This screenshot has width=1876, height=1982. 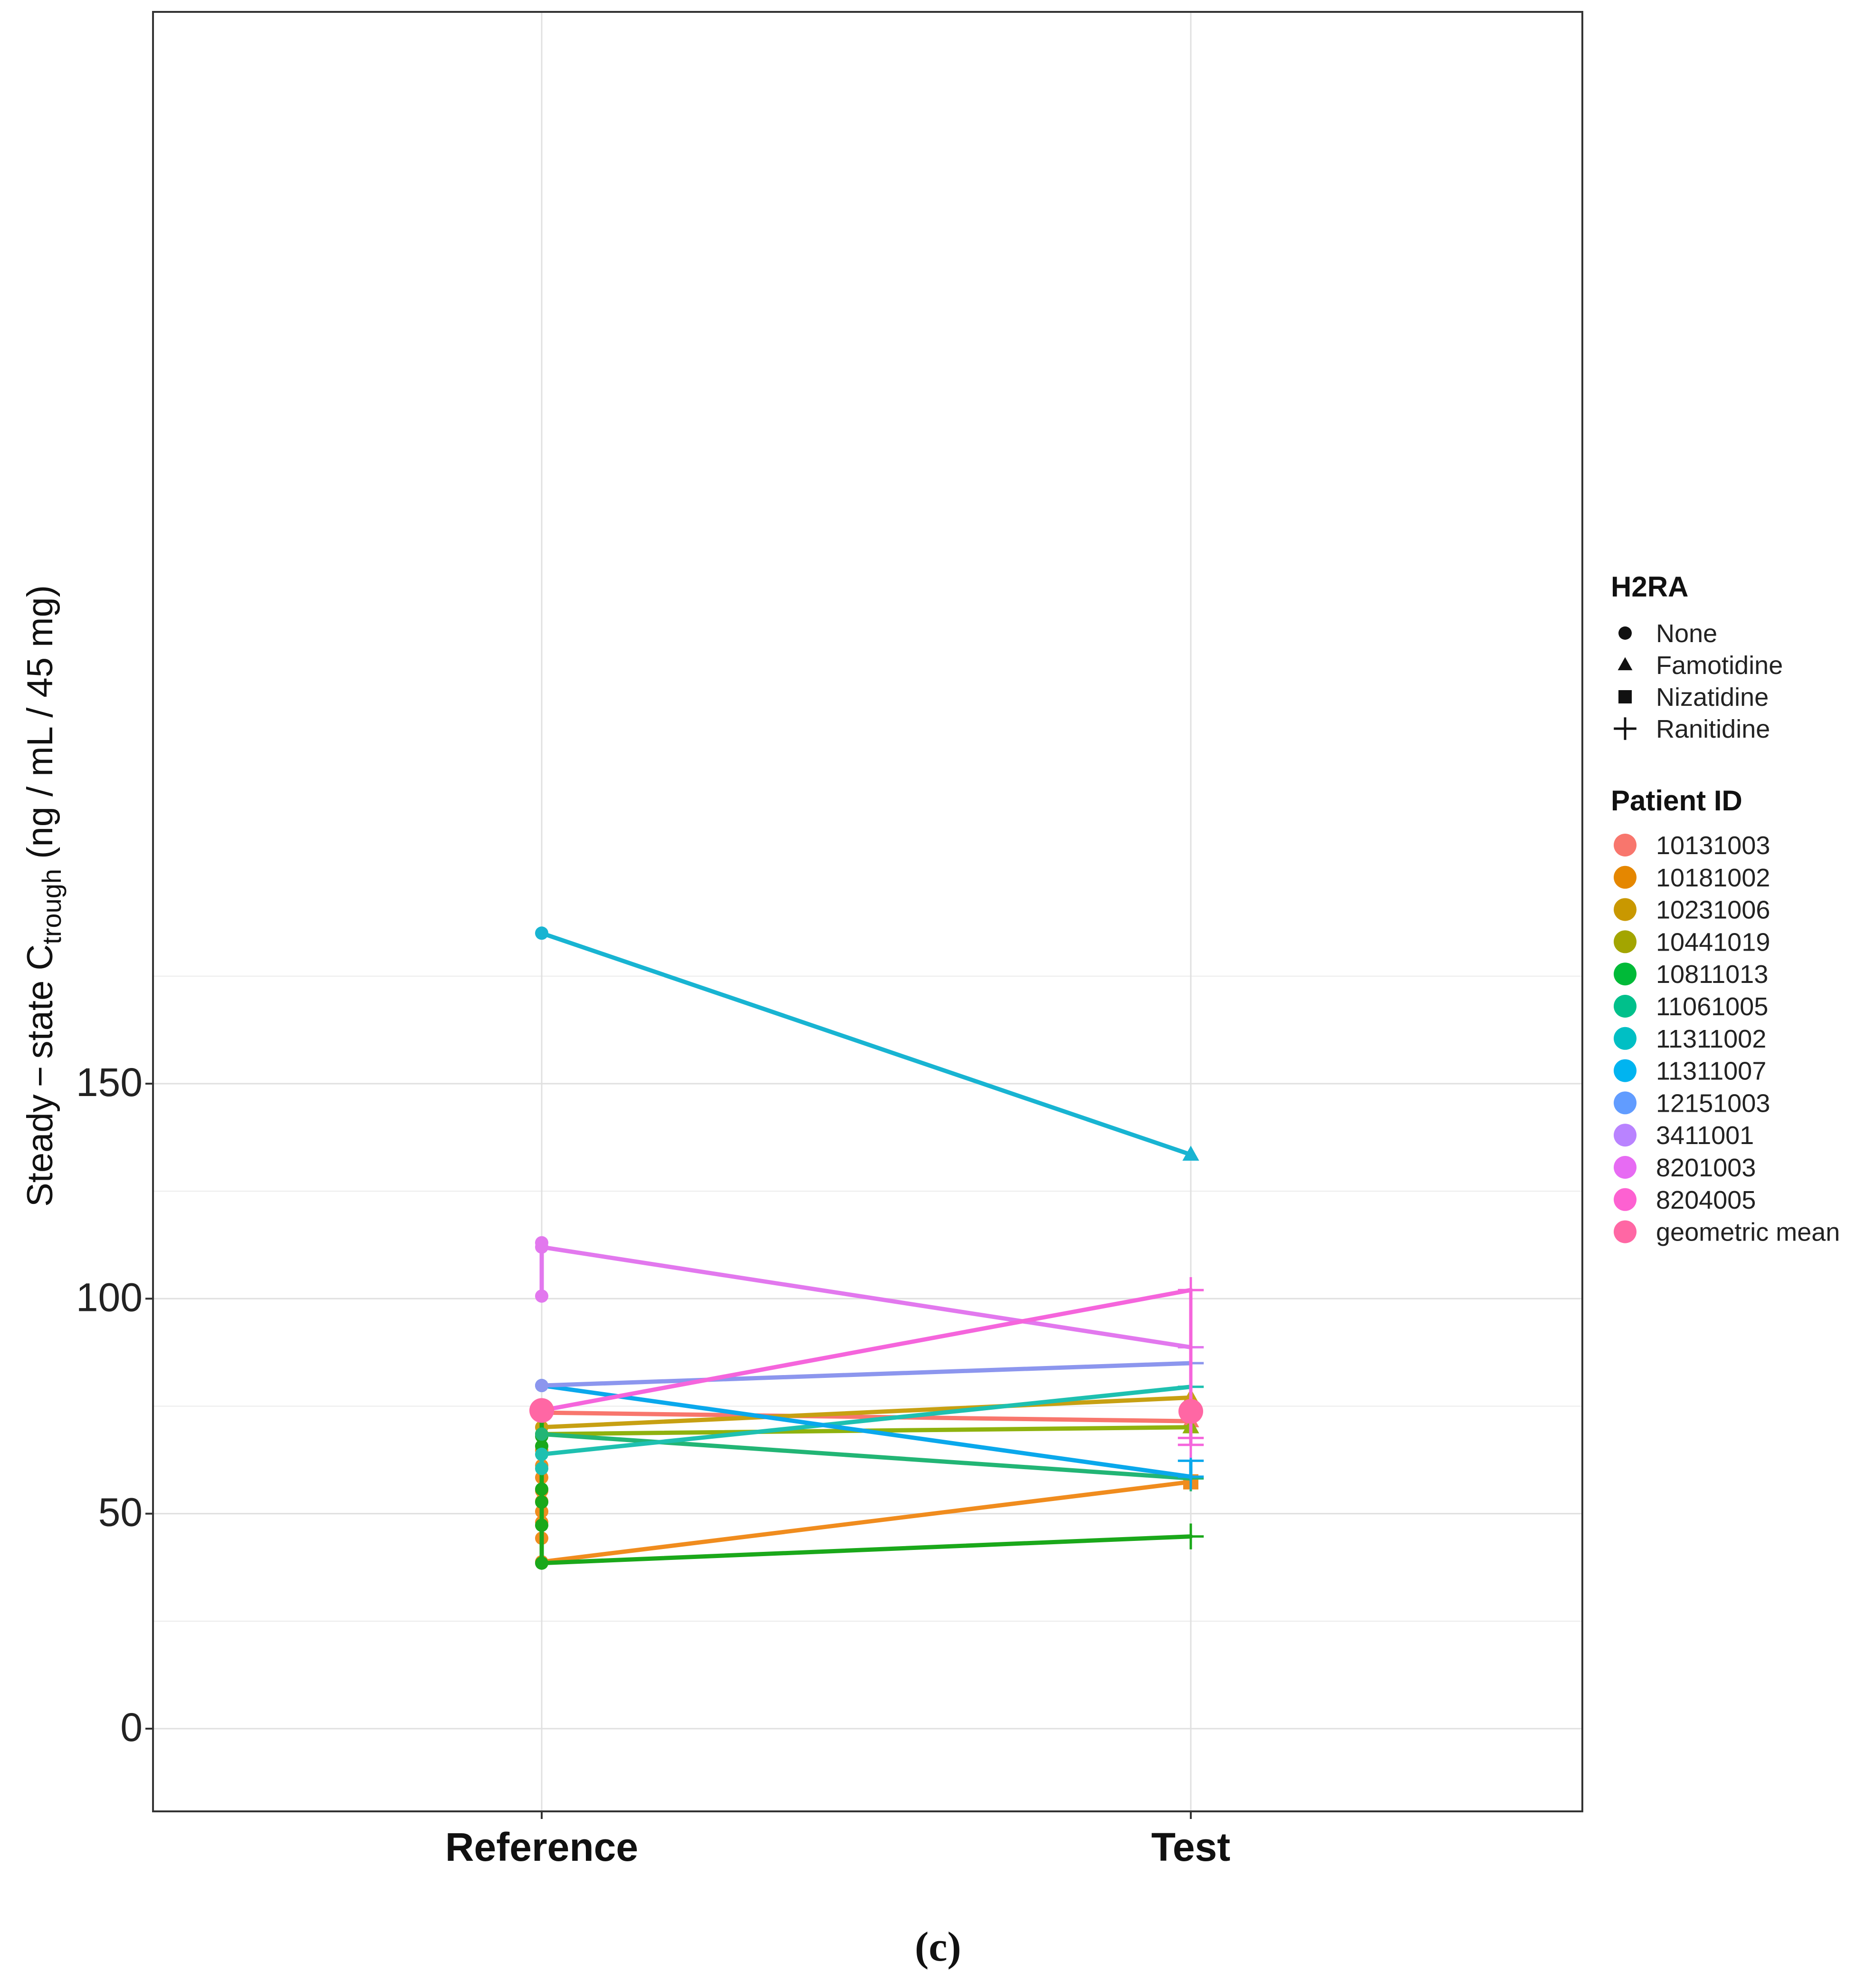 I want to click on x-tick-label: Test, so click(x=1191, y=1847).